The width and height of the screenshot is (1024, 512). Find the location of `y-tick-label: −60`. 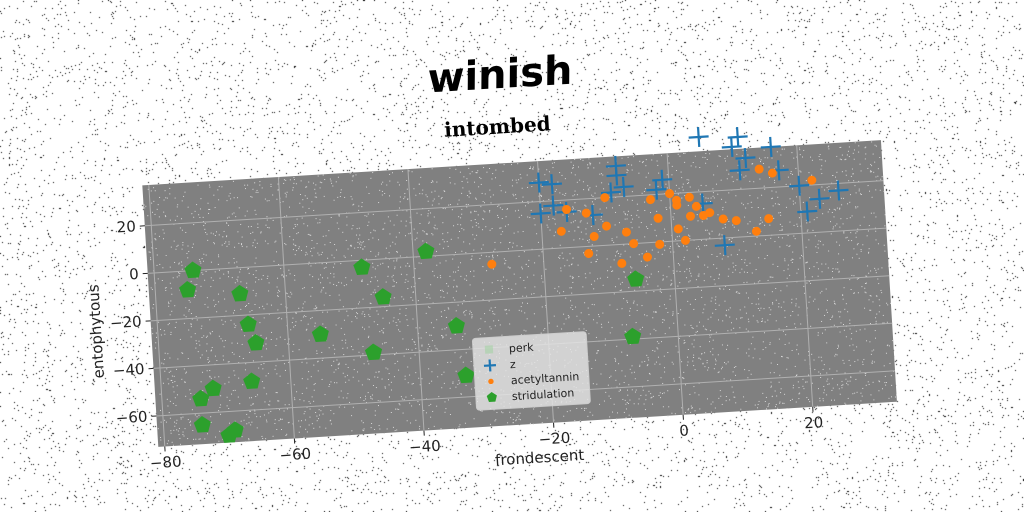

y-tick-label: −60 is located at coordinates (131, 418).